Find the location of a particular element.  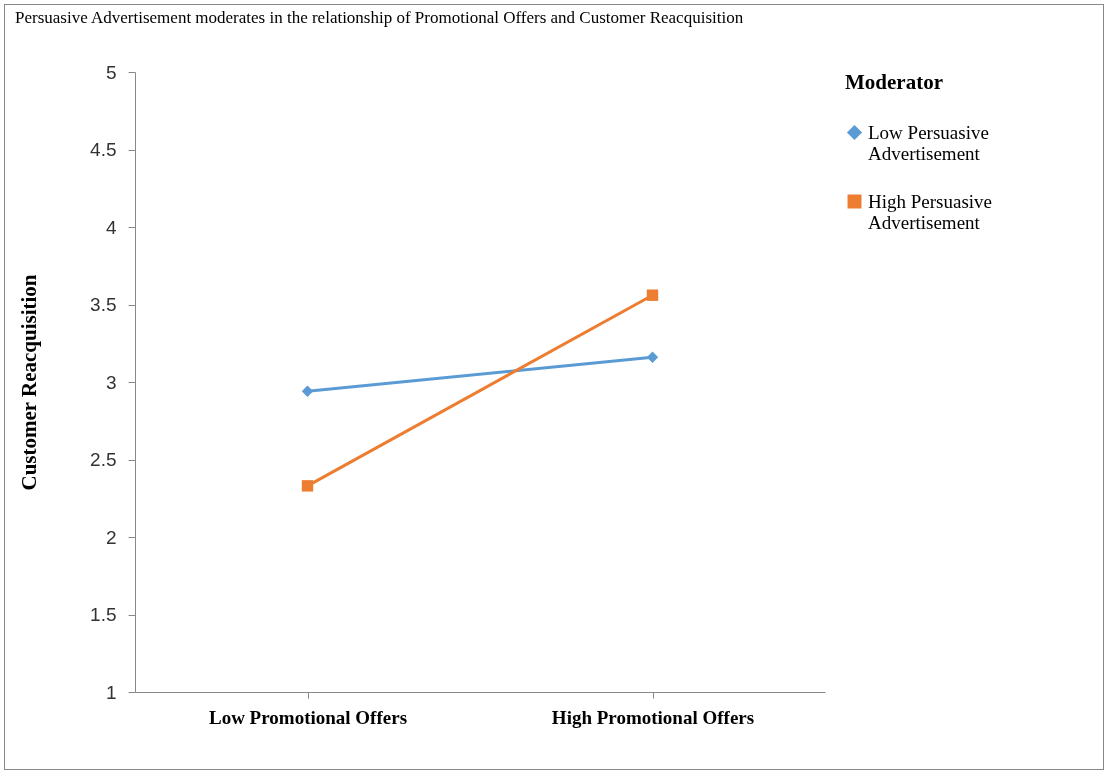

x-tick-label: High Promotional Offers is located at coordinates (653, 717).